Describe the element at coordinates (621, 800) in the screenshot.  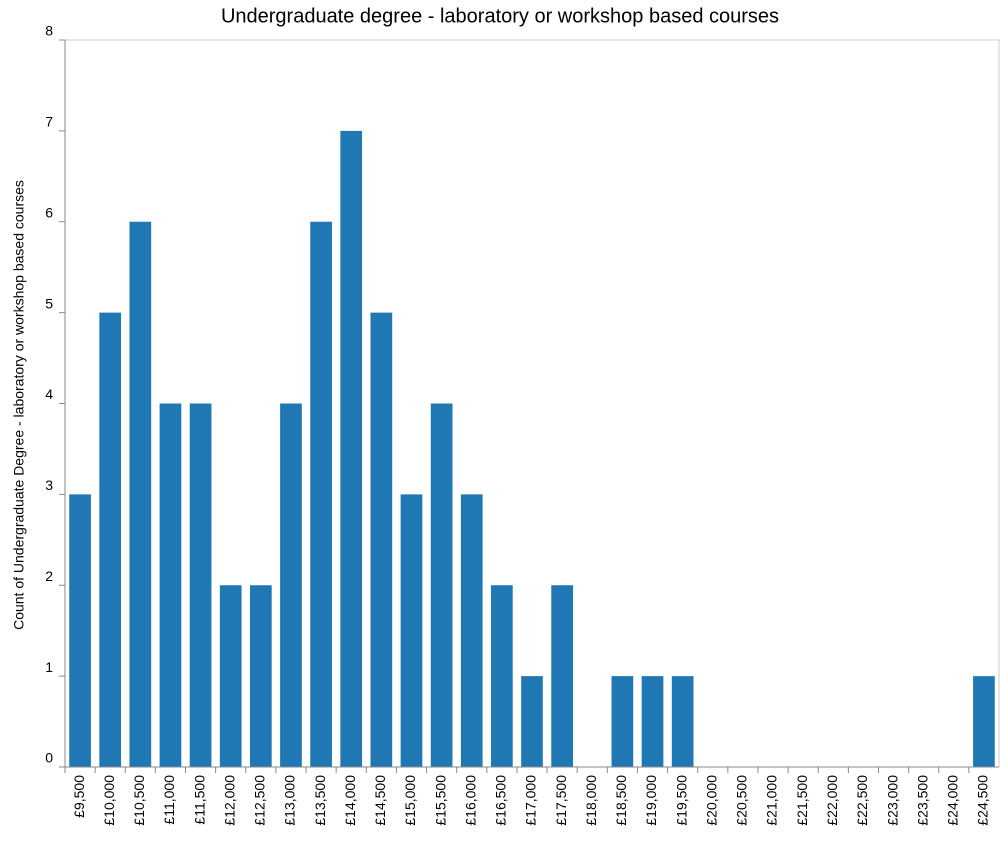
I see `x-tick-label: £18,500` at that location.